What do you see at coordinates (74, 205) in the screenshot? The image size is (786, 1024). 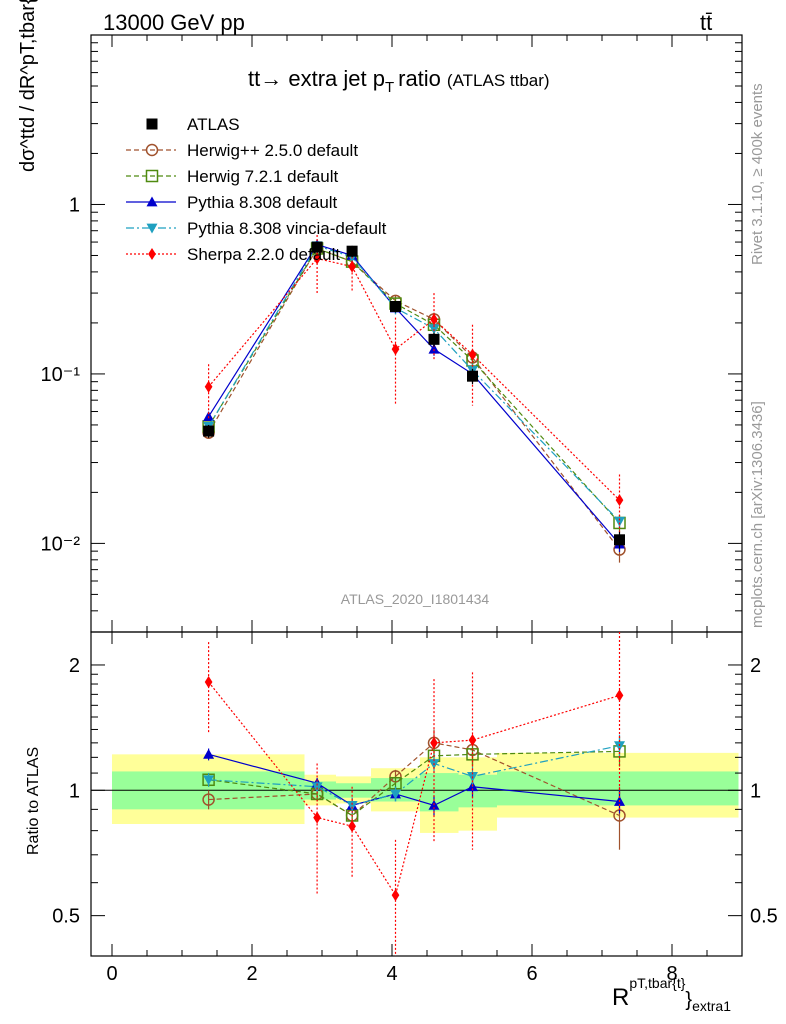 I see `y-tick-label-main: 1` at bounding box center [74, 205].